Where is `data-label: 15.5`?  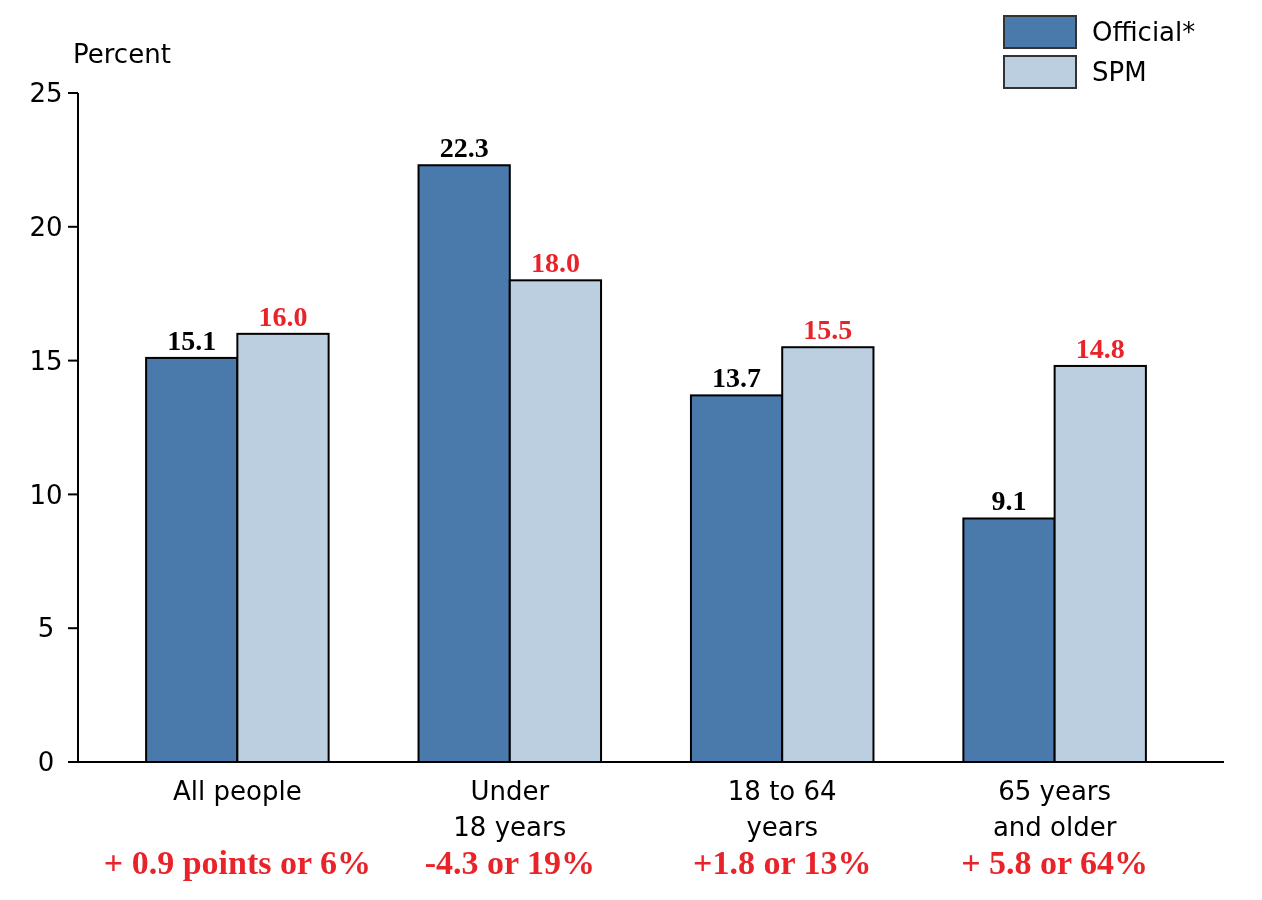
data-label: 15.5 is located at coordinates (828, 330).